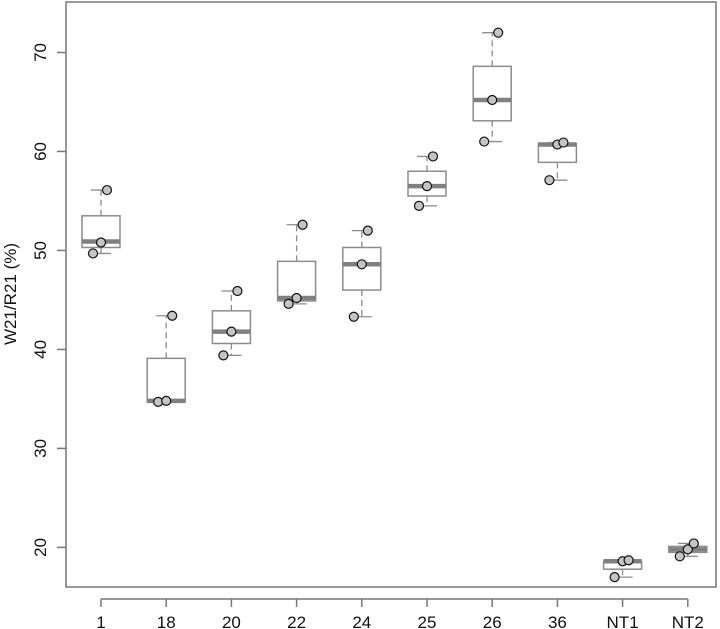  I want to click on x-tick-label: 20, so click(231, 621).